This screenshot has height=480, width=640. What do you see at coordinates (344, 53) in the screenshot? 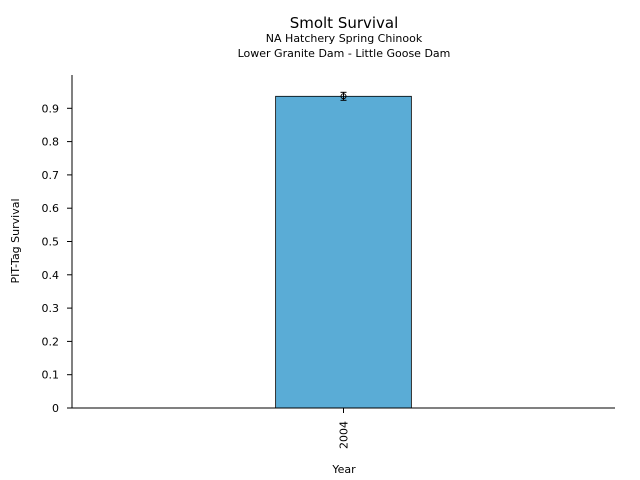
I see `chart-subtitle-line-2: Lower Granite Dam - Little Goose Dam` at bounding box center [344, 53].